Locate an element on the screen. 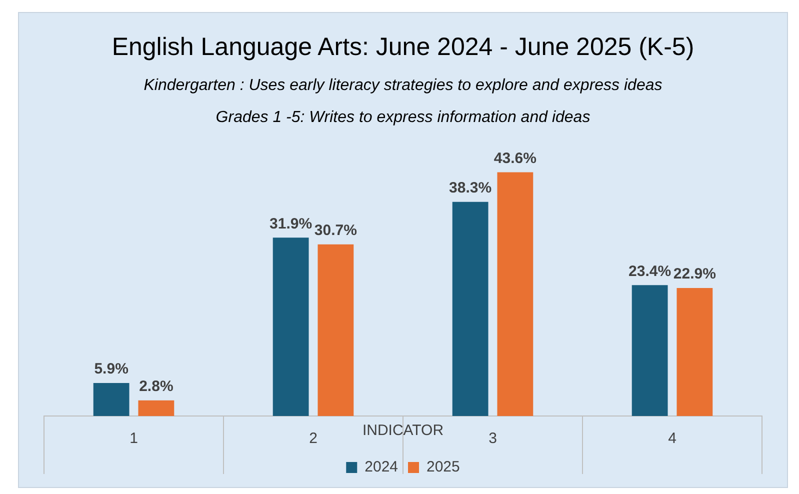 This screenshot has width=799, height=494. data-label: 43.6% is located at coordinates (515, 158).